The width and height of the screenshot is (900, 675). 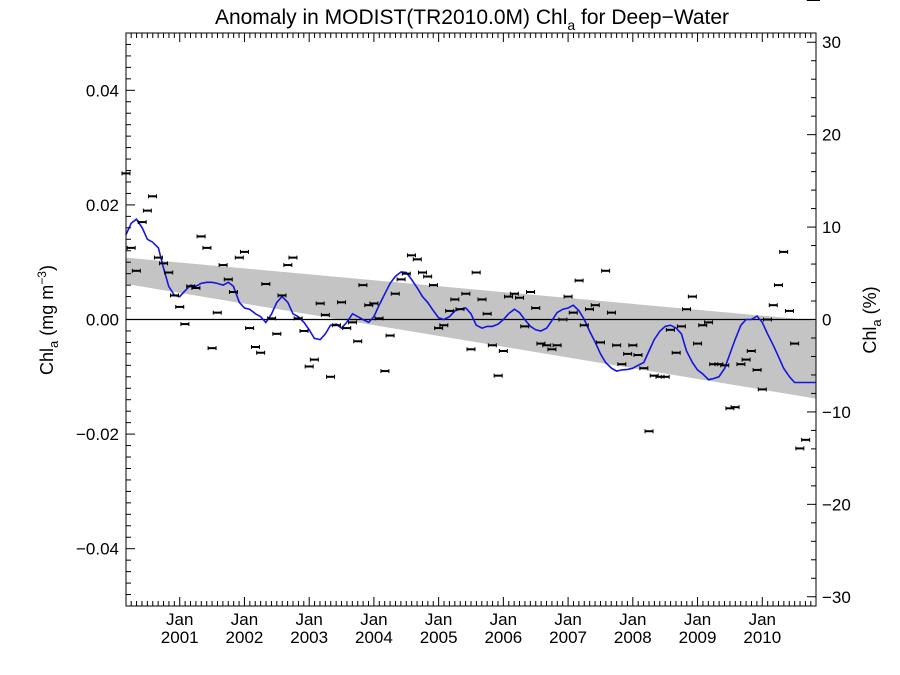 What do you see at coordinates (826, 320) in the screenshot?
I see `right-tick-label: 0` at bounding box center [826, 320].